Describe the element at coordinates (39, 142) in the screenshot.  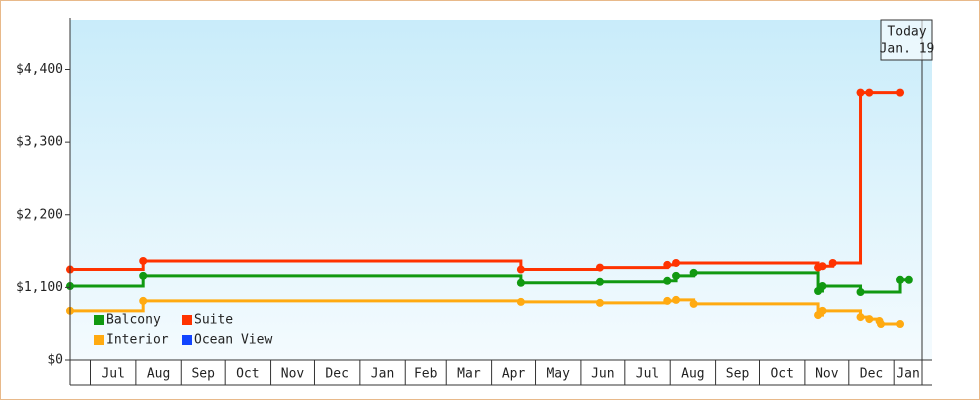
I see `y-tick-label: $3,300` at that location.